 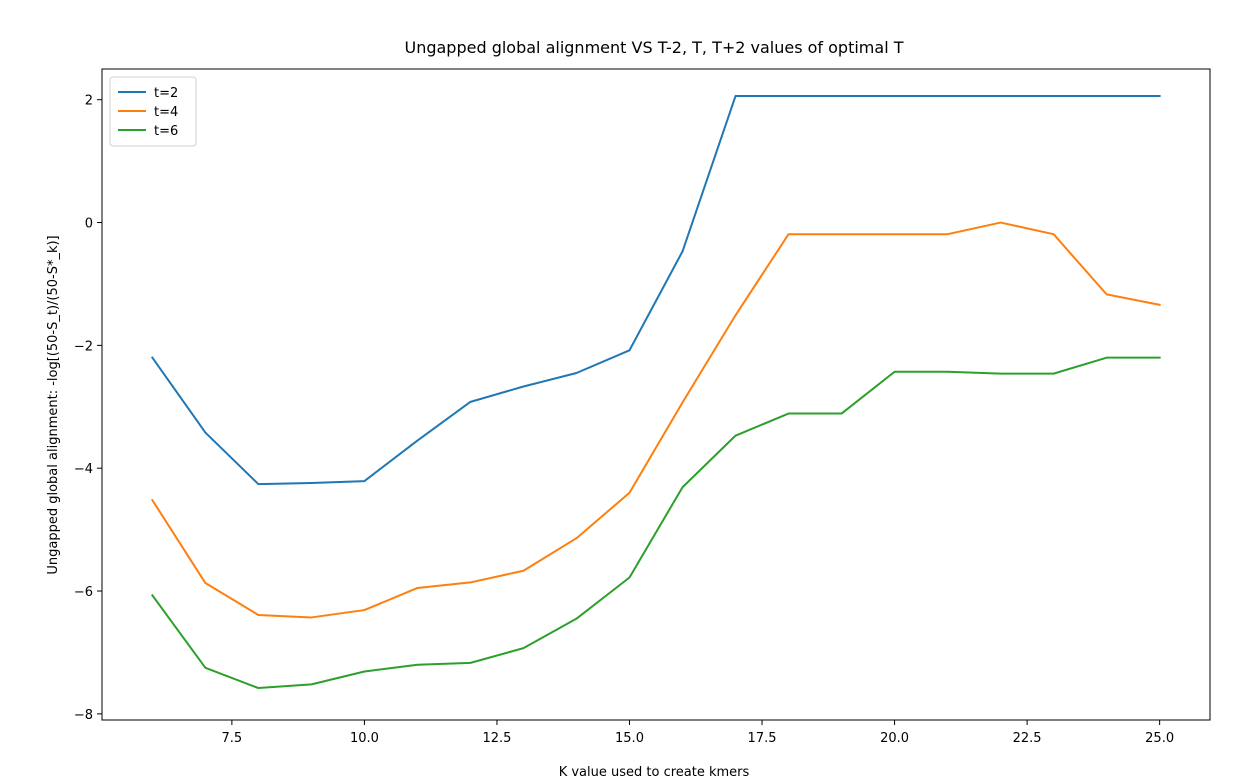 I want to click on y-tick-label: −4, so click(x=83, y=469).